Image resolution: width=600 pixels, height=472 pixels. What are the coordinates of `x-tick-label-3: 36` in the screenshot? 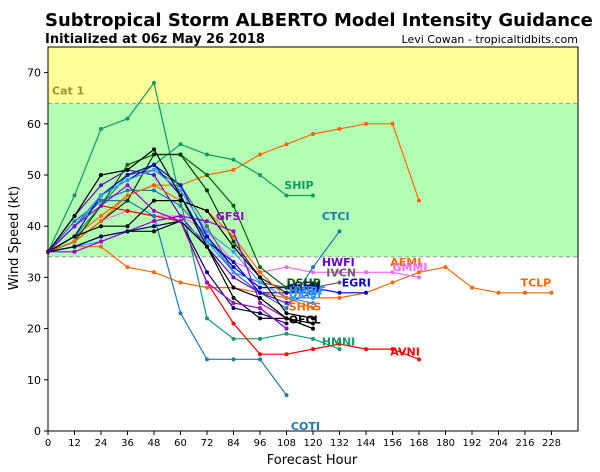 It's located at (127, 443).